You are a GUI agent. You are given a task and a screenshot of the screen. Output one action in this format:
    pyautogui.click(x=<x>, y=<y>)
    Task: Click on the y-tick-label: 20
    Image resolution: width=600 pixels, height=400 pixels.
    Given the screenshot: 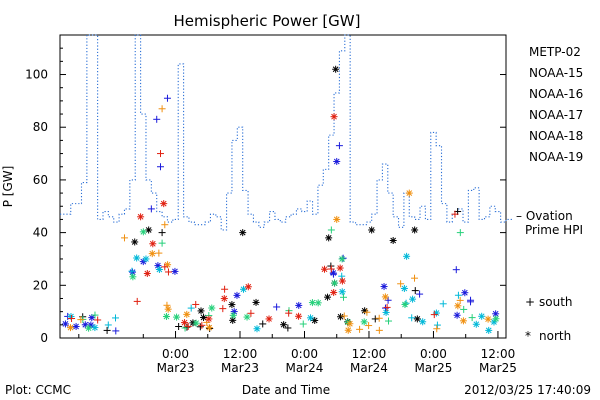 What is the action you would take?
    pyautogui.click(x=40, y=285)
    